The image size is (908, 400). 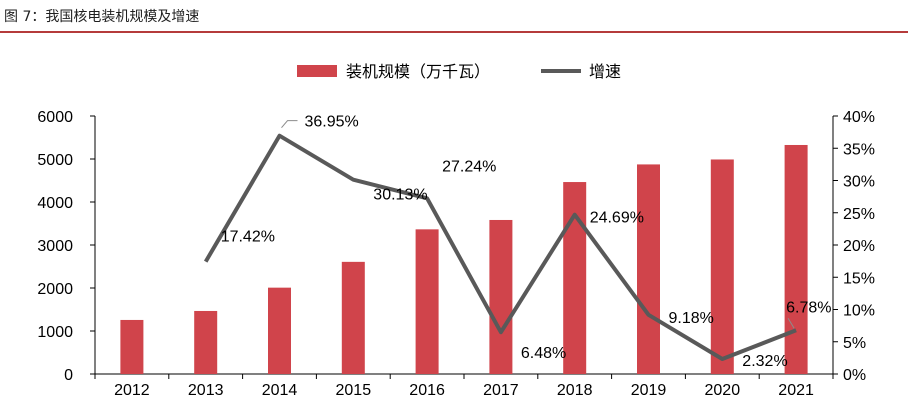 What do you see at coordinates (859, 149) in the screenshot?
I see `y-right-tick-label: 35%` at bounding box center [859, 149].